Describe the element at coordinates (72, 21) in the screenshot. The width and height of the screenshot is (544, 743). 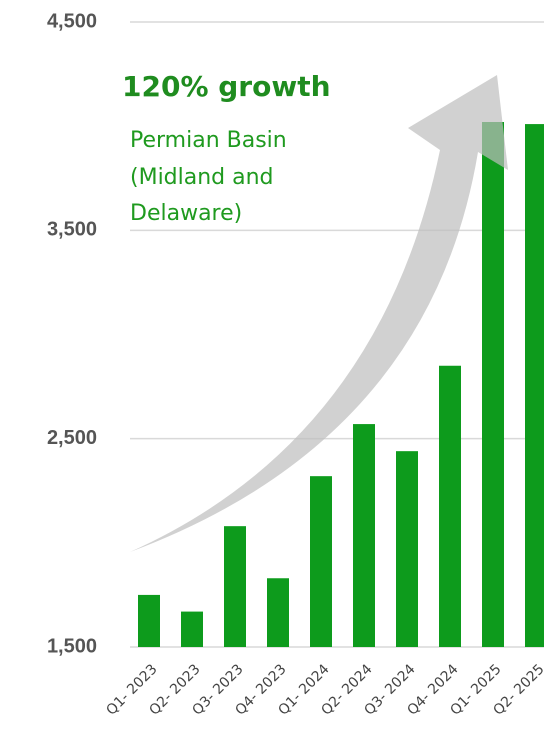
I see `y-tick-label: 4,500` at that location.